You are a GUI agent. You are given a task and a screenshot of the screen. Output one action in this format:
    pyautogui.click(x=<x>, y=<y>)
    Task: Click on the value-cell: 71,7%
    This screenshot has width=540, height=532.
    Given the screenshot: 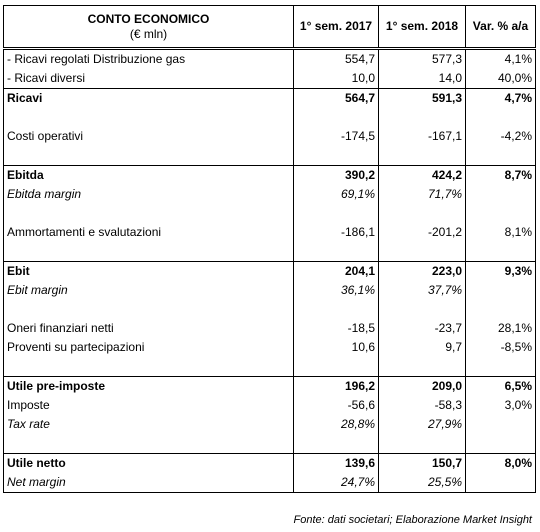 What is the action you would take?
    pyautogui.click(x=422, y=194)
    